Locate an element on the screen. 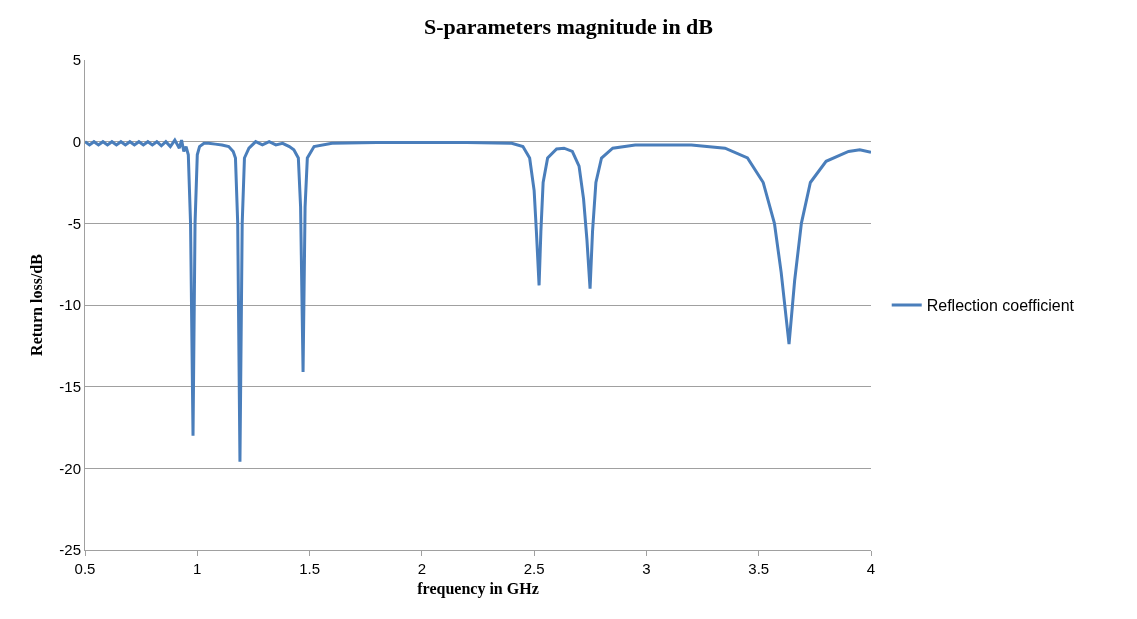 The image size is (1137, 619). x-tick-label: 1 is located at coordinates (197, 568).